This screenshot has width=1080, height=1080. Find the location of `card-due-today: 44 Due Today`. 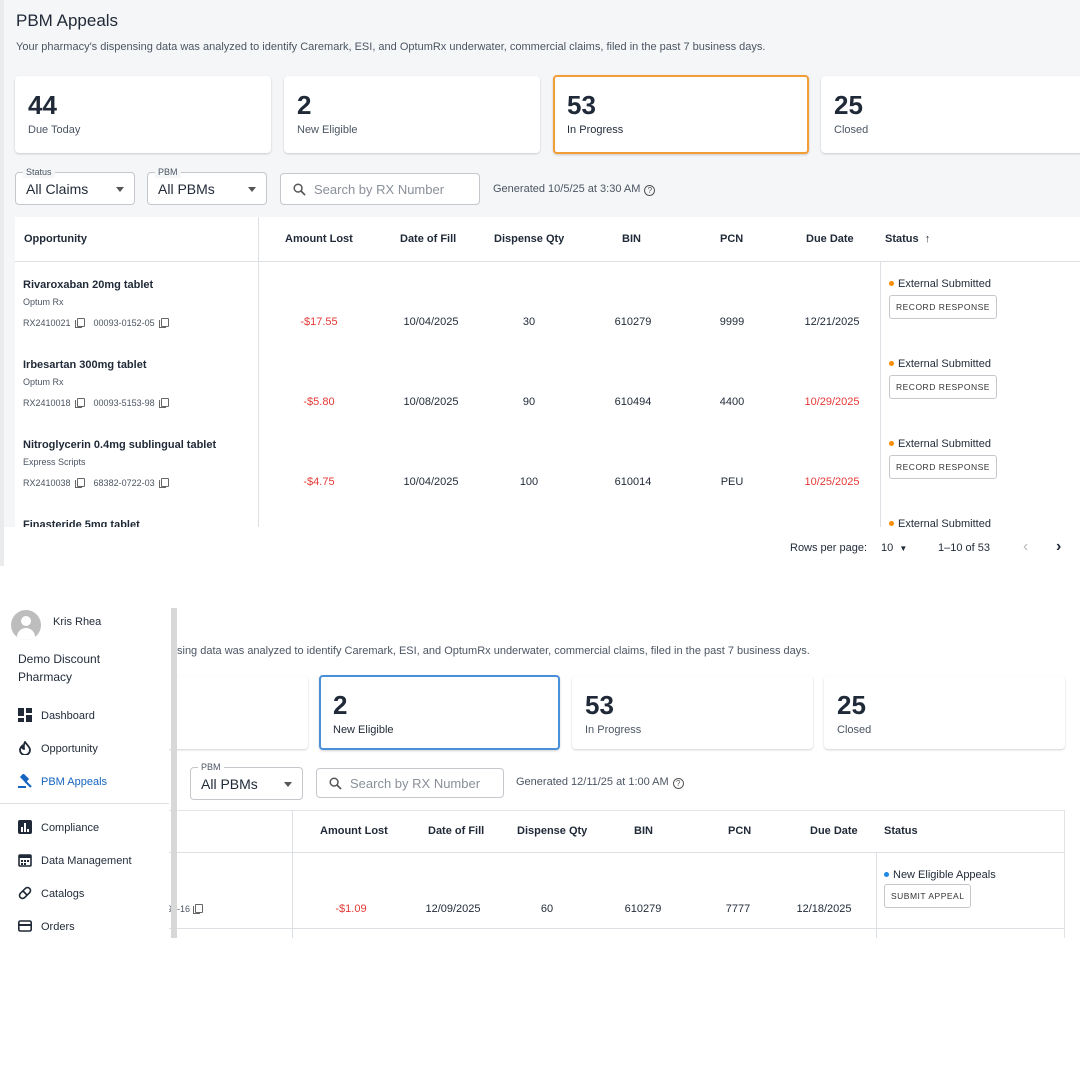

card-due-today: 44 Due Today is located at coordinates (143, 114).